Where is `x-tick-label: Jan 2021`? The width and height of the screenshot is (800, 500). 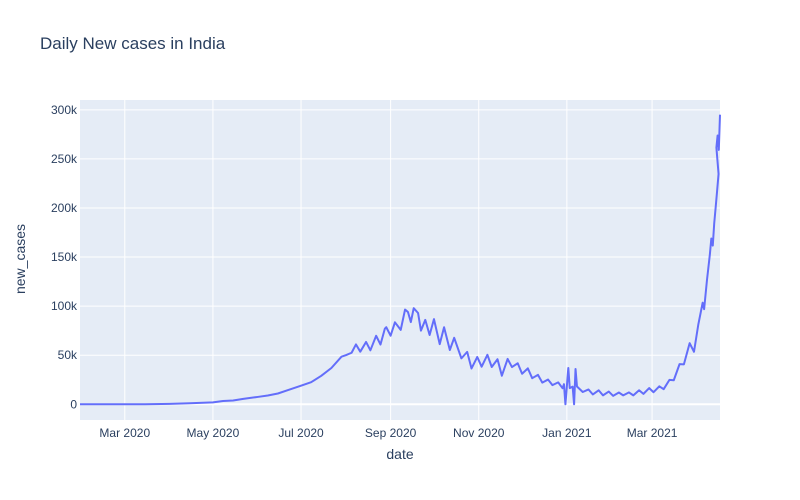
x-tick-label: Jan 2021 is located at coordinates (567, 433).